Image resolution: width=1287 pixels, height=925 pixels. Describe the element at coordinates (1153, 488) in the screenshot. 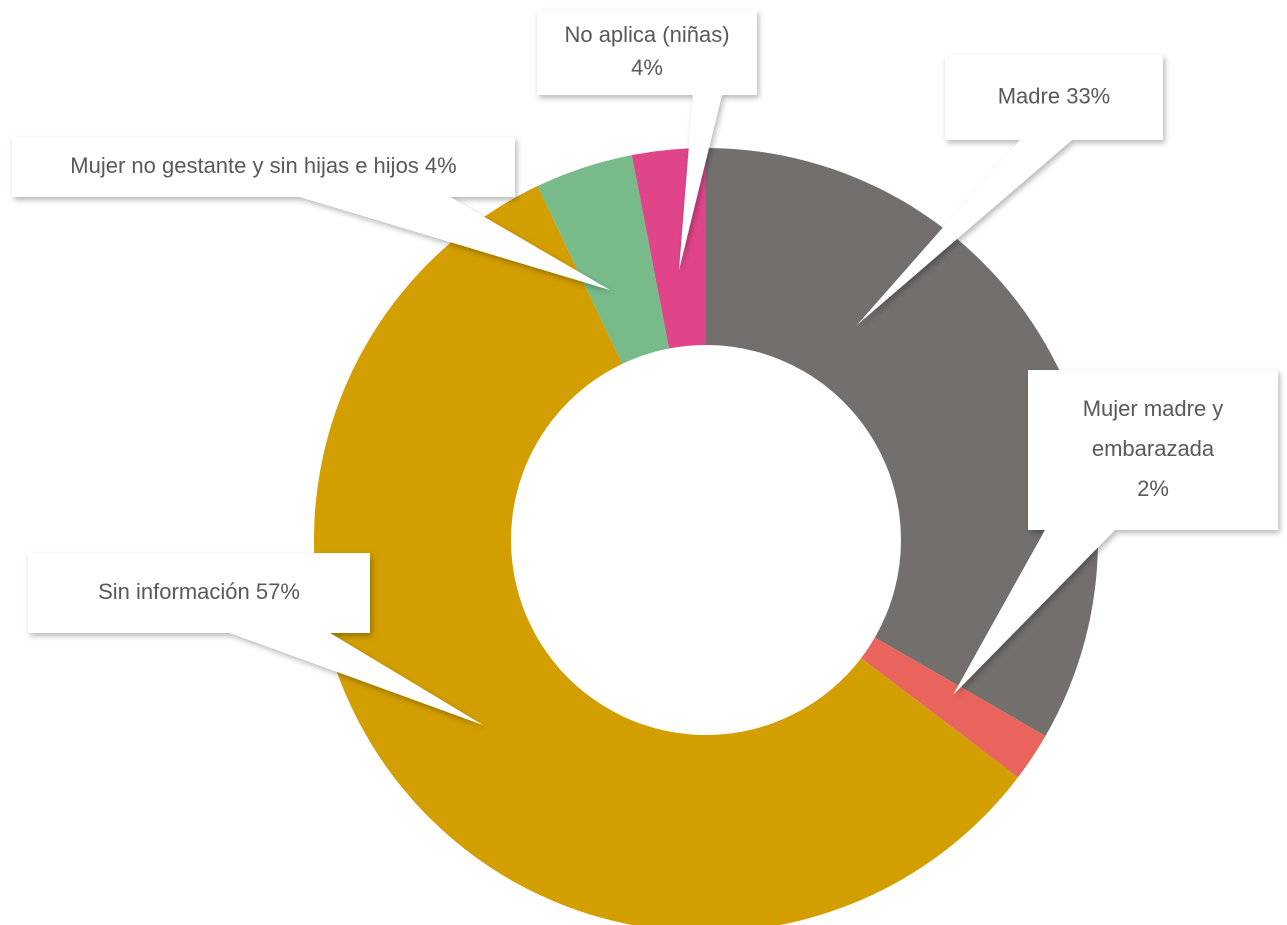

I see `data-label-mujer-madre-y-embarazada-line-3: 2%` at that location.